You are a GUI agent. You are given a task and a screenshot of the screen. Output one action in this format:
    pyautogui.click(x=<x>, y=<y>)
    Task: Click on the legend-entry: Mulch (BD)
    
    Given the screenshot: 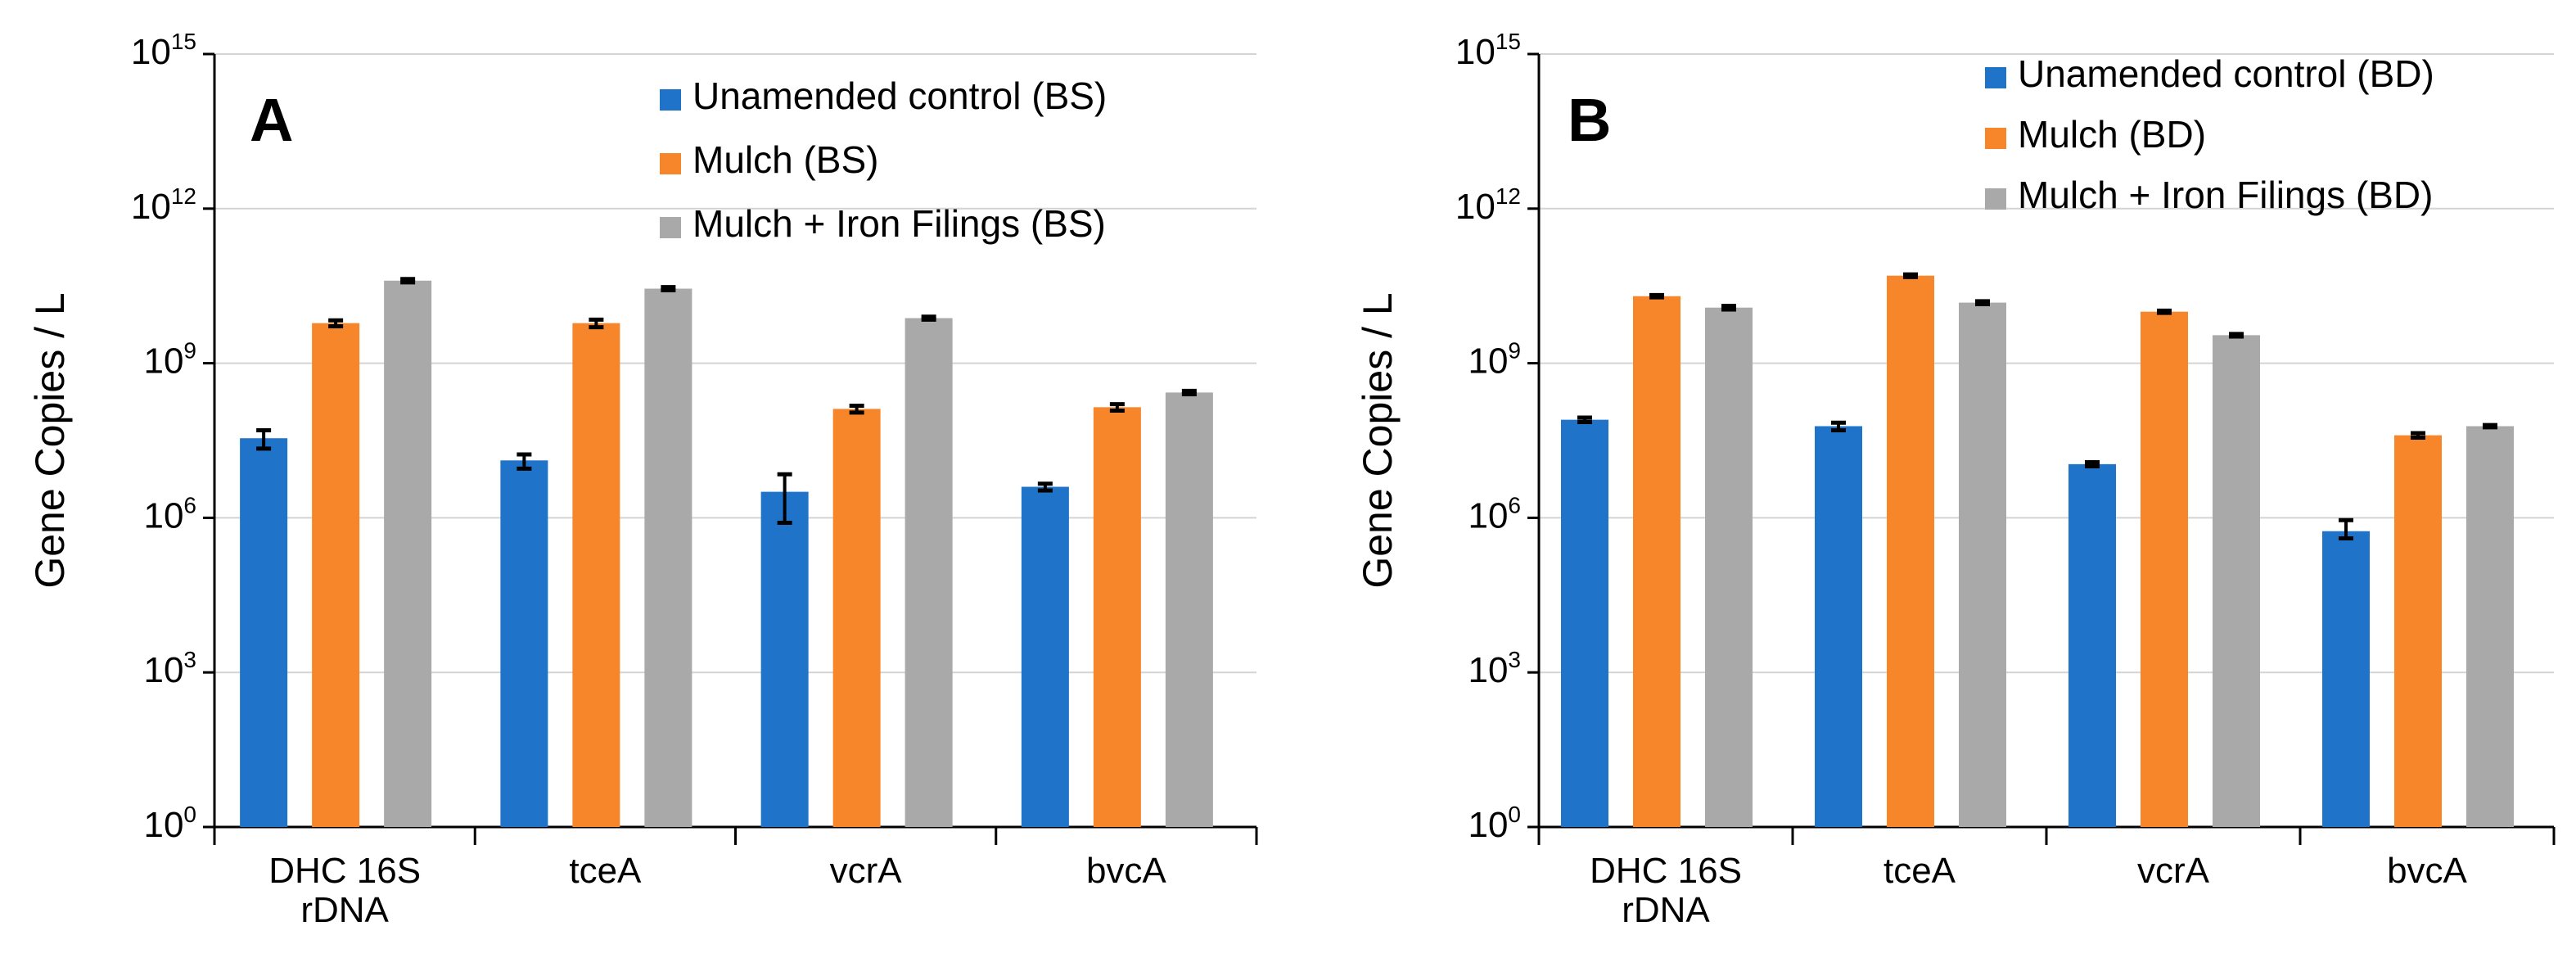 What is the action you would take?
    pyautogui.click(x=2112, y=134)
    